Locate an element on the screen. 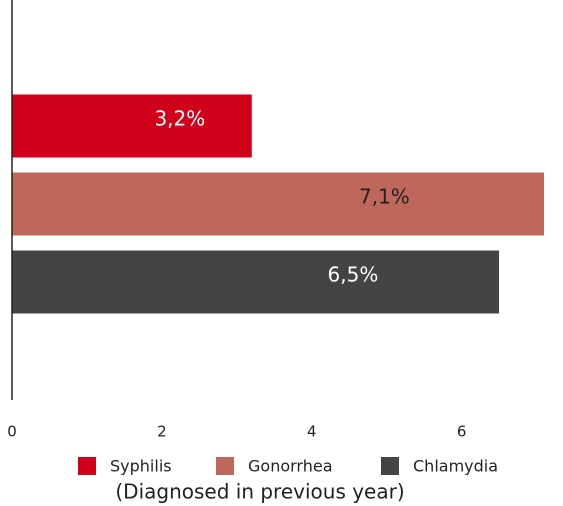 The height and width of the screenshot is (506, 563). x-tick-label: 0 is located at coordinates (12, 432).